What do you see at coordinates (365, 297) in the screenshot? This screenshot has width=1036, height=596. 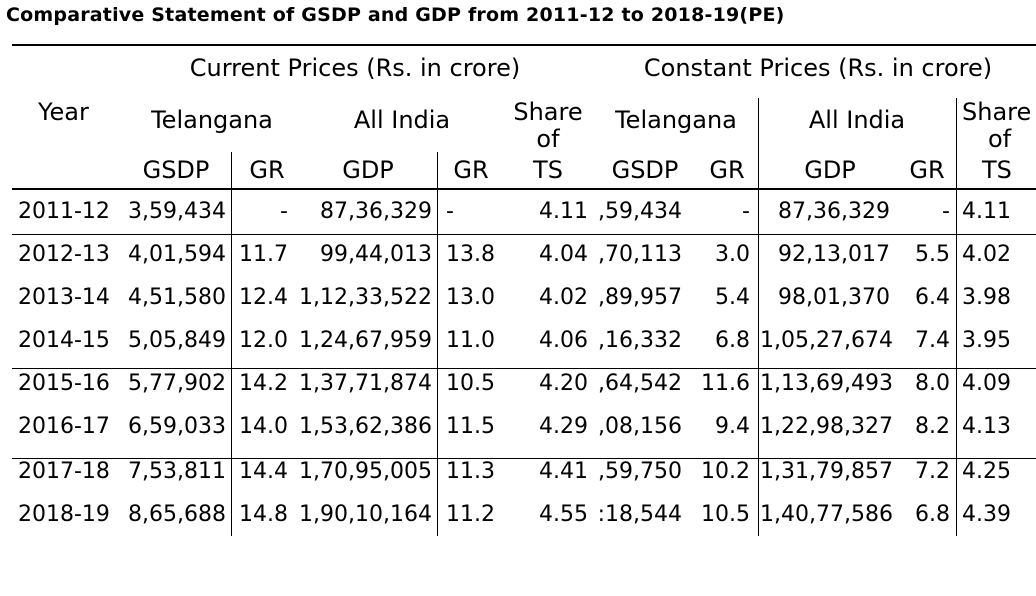 I see `cell-current-gdp: 1,12,33,522` at bounding box center [365, 297].